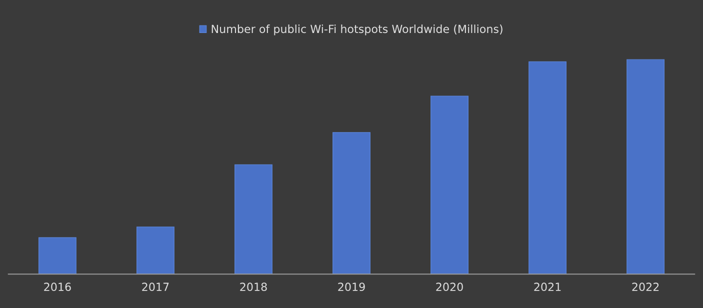 Image resolution: width=703 pixels, height=308 pixels. What do you see at coordinates (351, 287) in the screenshot?
I see `x-tick-label: 2019` at bounding box center [351, 287].